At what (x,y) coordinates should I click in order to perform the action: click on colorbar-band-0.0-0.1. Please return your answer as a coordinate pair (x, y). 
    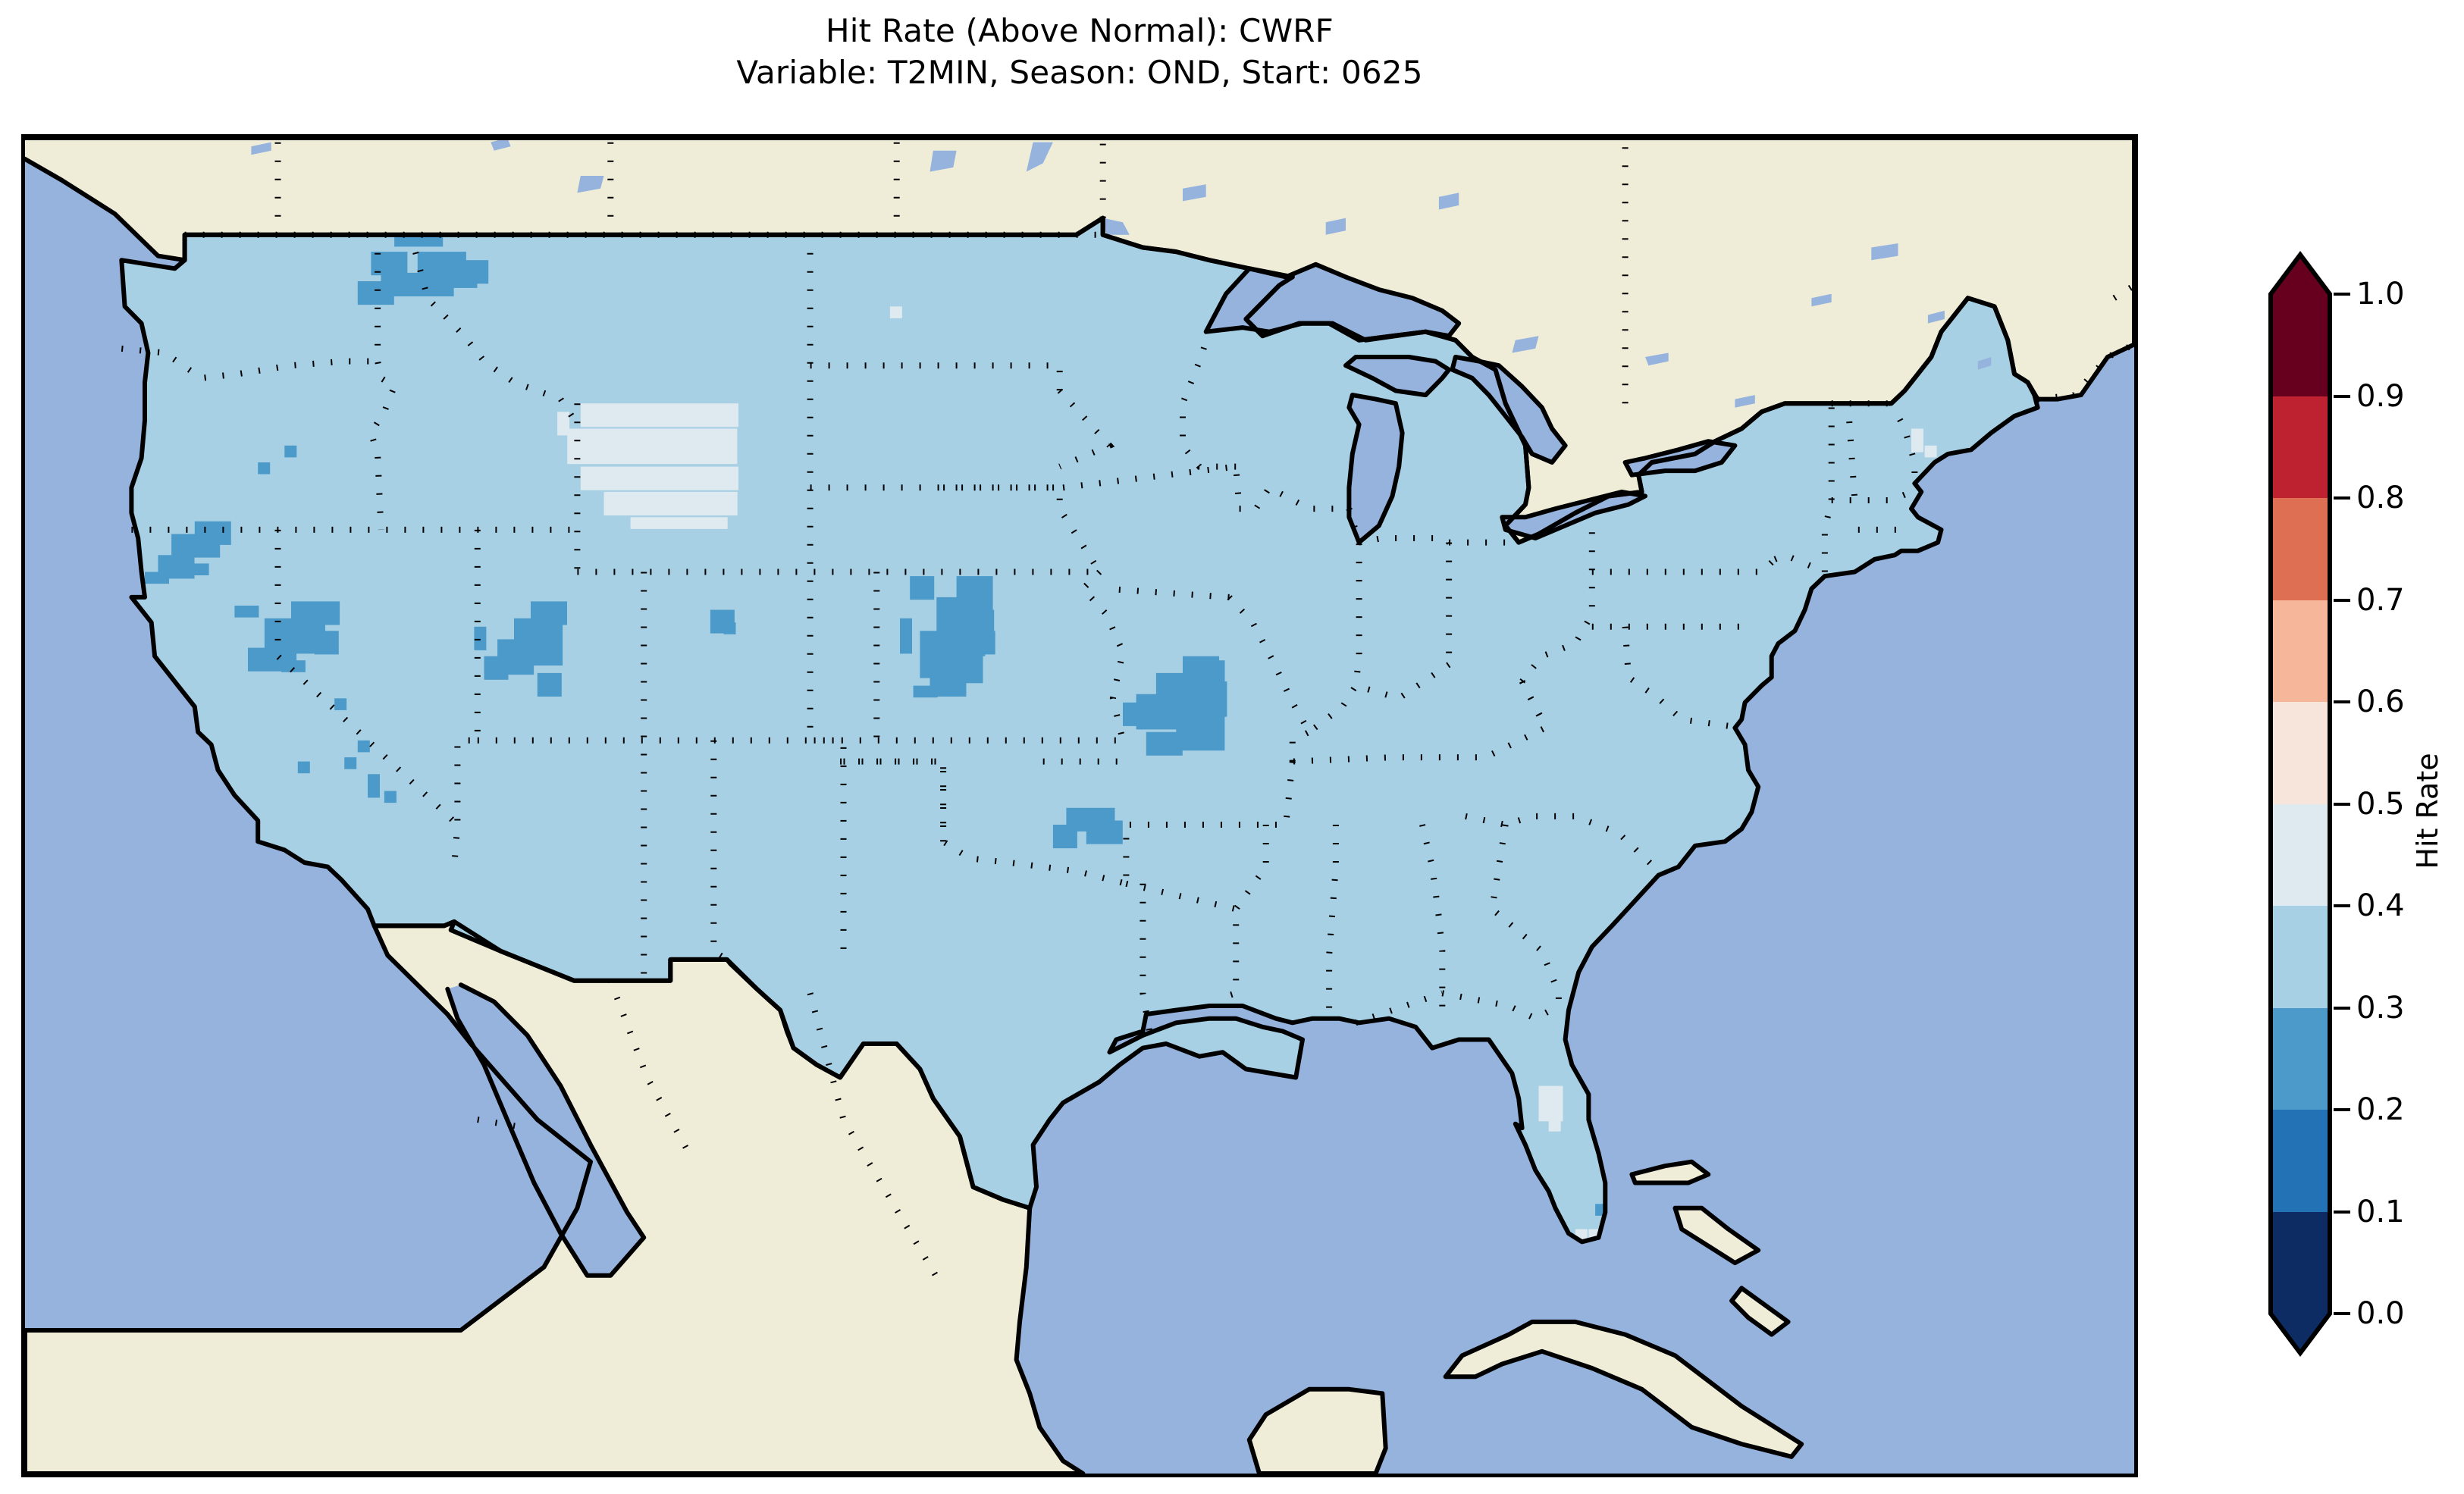
    Looking at the image, I should click on (2300, 1262).